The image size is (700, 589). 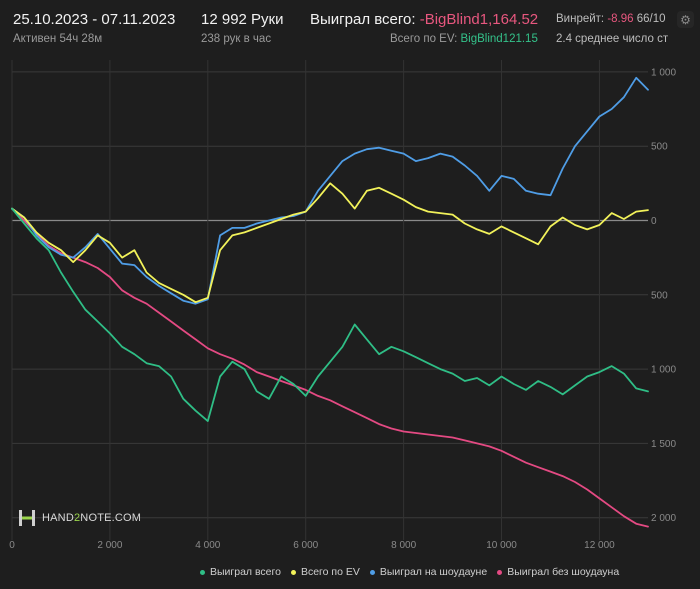 I want to click on x-tick-label: 6 000, so click(x=305, y=545).